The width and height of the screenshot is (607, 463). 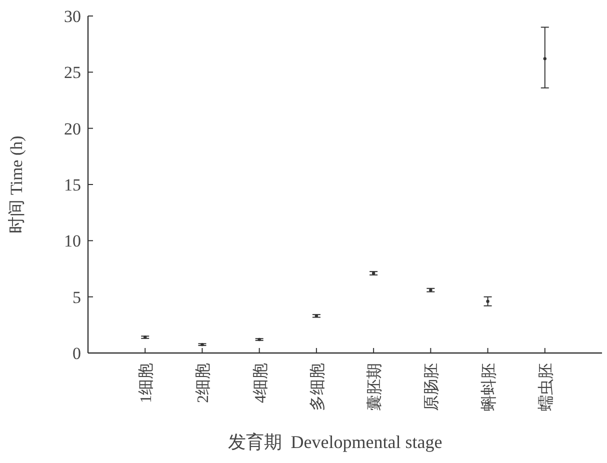 I want to click on x-tick-label: 蝌蚪胚, so click(x=489, y=387).